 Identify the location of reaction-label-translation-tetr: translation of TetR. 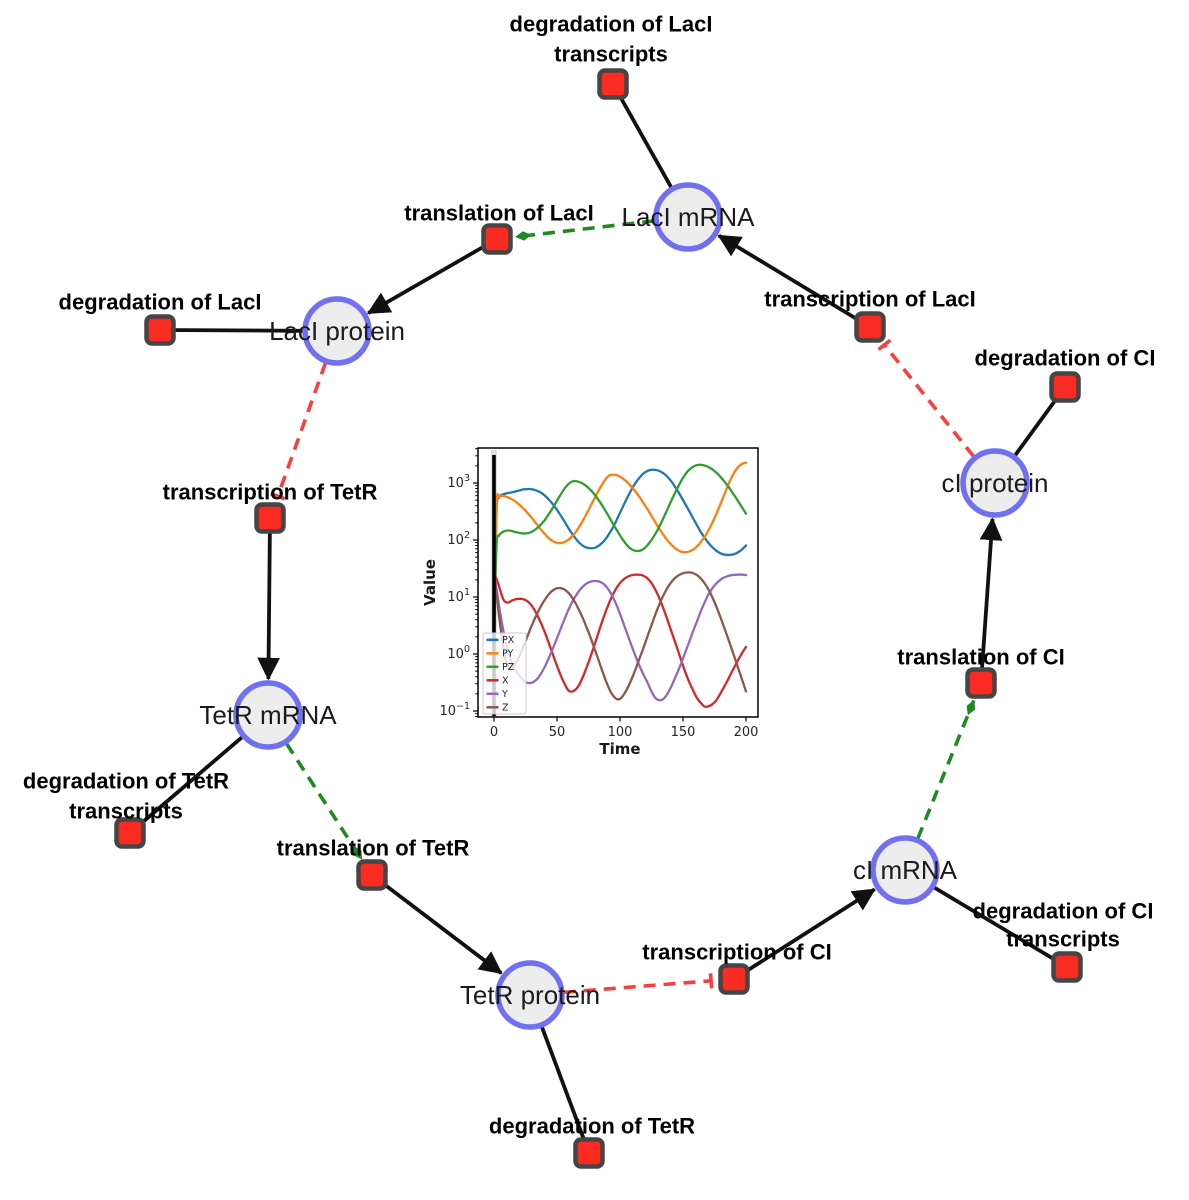
(373, 848).